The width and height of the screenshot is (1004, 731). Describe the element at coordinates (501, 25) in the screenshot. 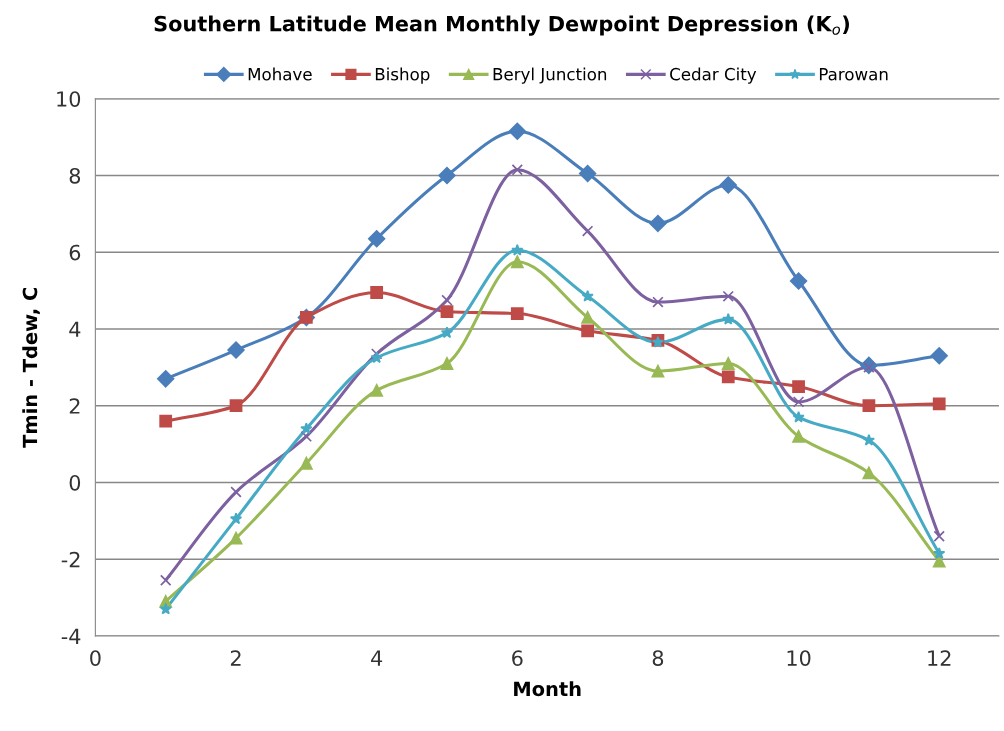

I see `chart-title: Southern Latitude Mean Monthly Dewpoint Depression (K$_{o}$)` at that location.